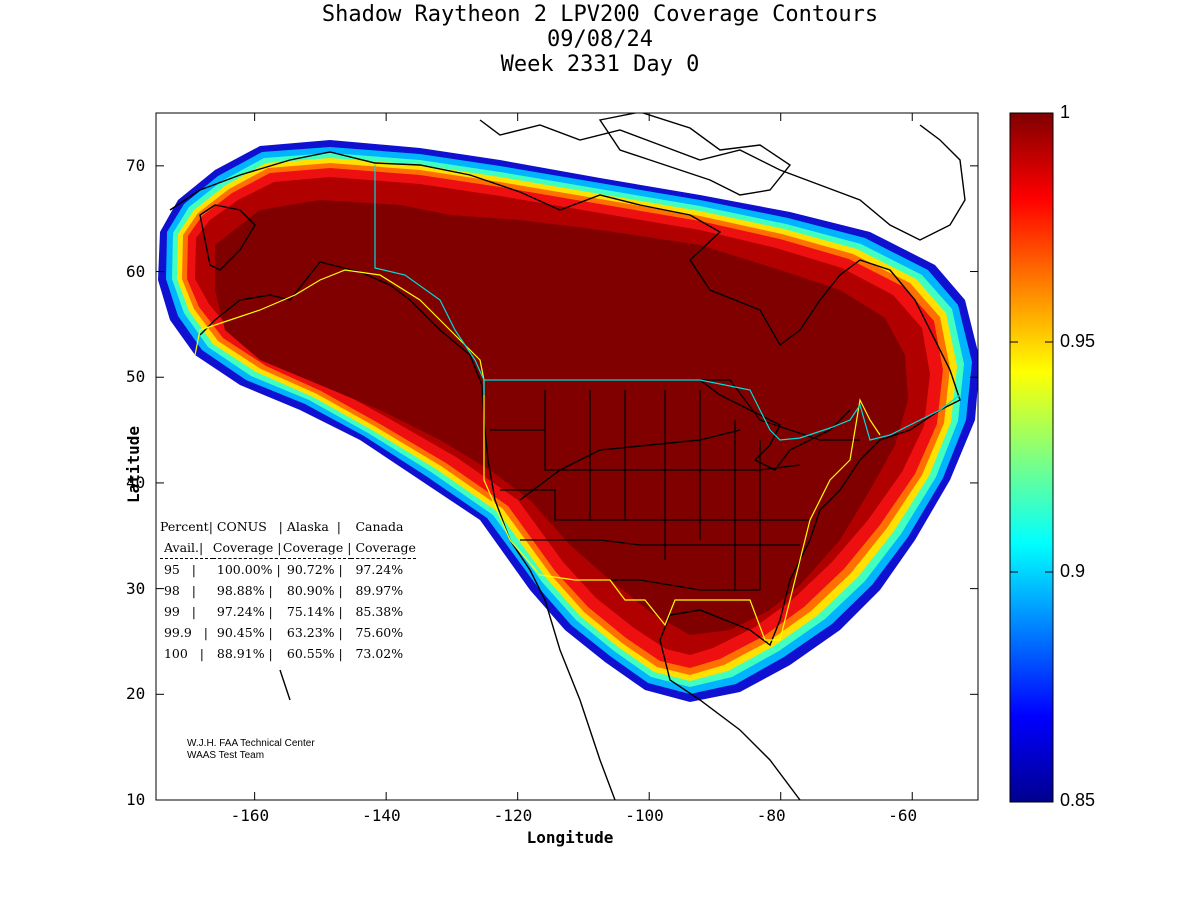 Image resolution: width=1200 pixels, height=900 pixels. I want to click on y-tick-label: 40, so click(136, 482).